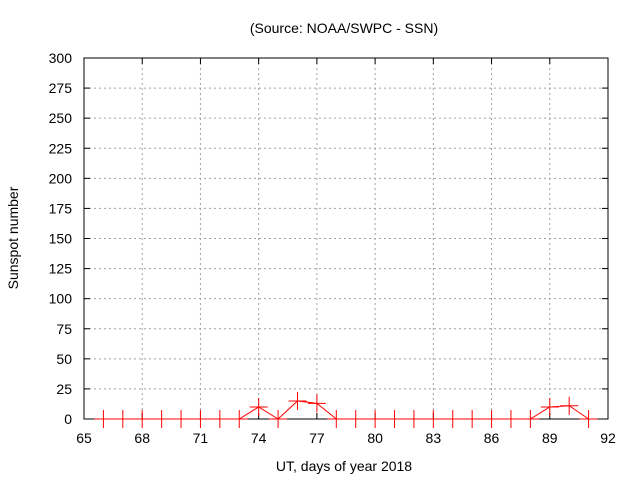 The image size is (640, 485). What do you see at coordinates (64, 389) in the screenshot?
I see `y-tick-label: 25` at bounding box center [64, 389].